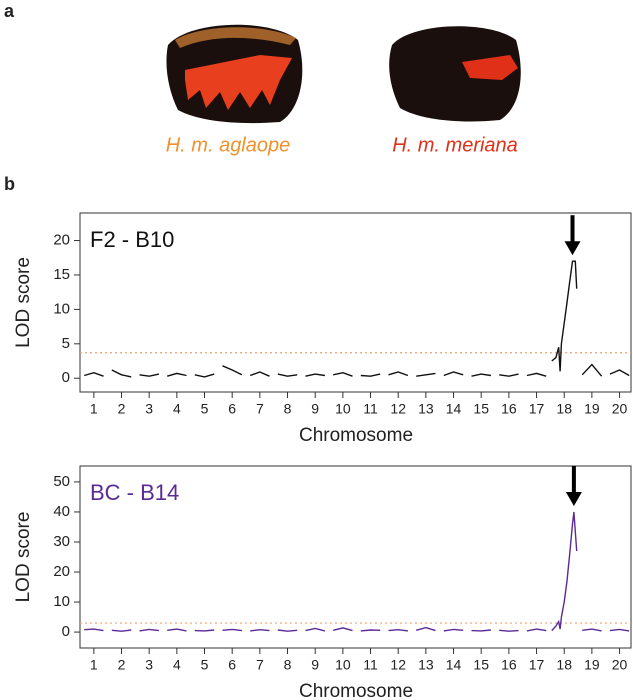  What do you see at coordinates (61, 511) in the screenshot?
I see `y-tick-label: 40` at bounding box center [61, 511].